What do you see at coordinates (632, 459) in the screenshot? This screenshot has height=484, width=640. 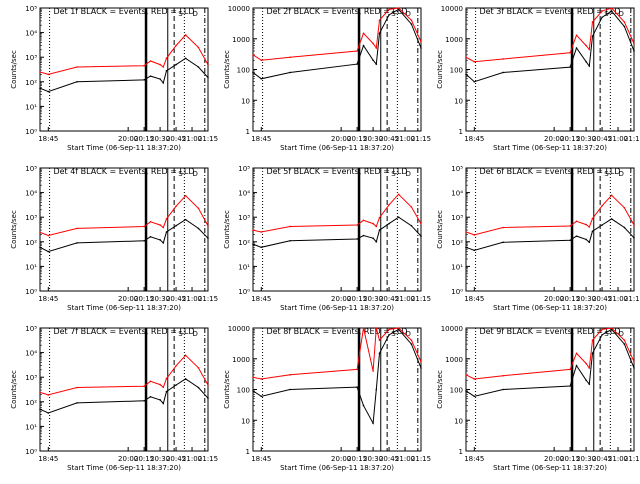 I see `x-tick-label: 21:15` at bounding box center [632, 459].